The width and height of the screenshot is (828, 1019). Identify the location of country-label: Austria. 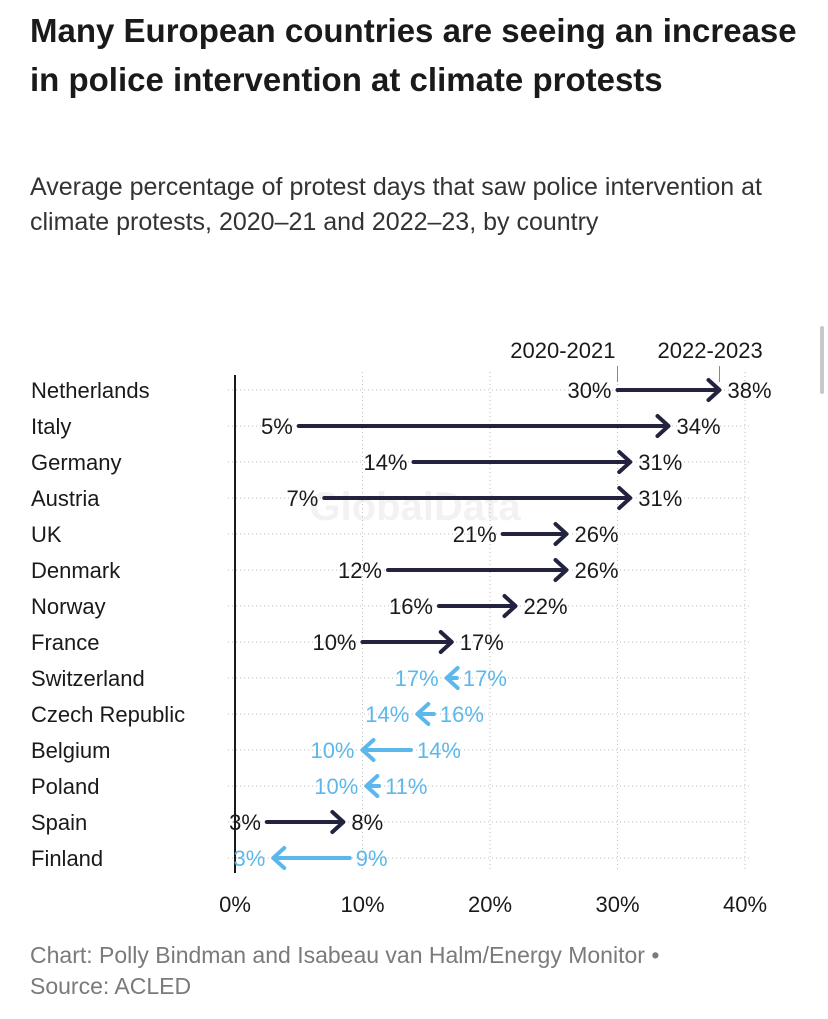
(65, 498).